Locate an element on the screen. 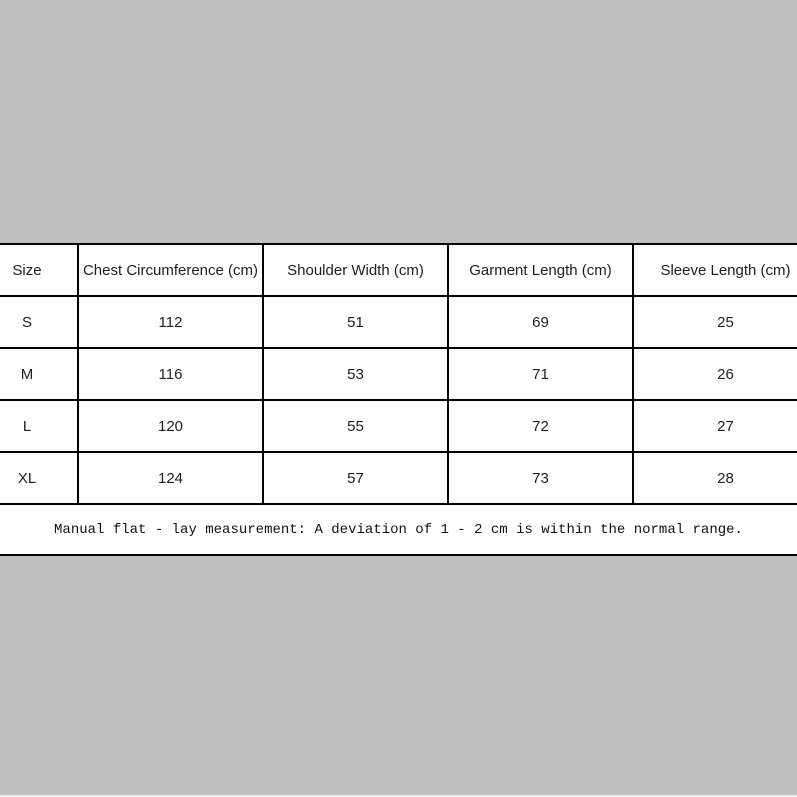 The height and width of the screenshot is (797, 797). cell-s-sleeve: 25 is located at coordinates (714, 322).